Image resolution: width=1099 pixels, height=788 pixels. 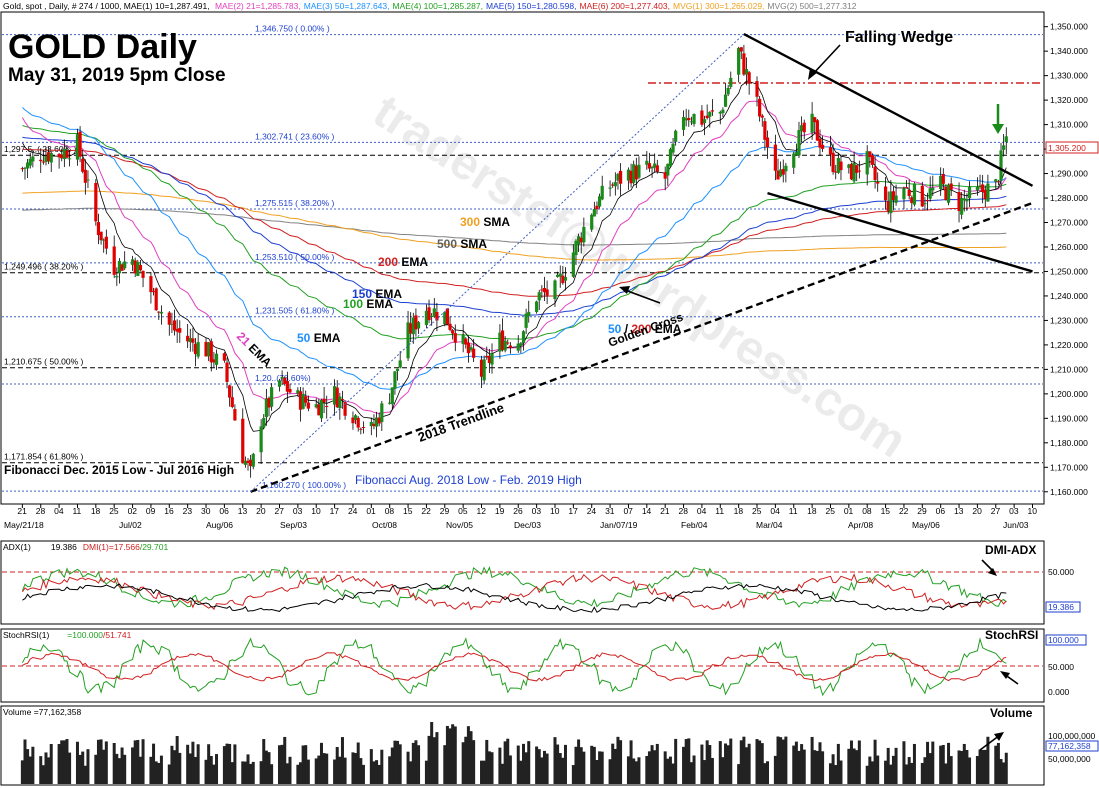 What do you see at coordinates (665, 511) in the screenshot?
I see `date-tick-label: 21` at bounding box center [665, 511].